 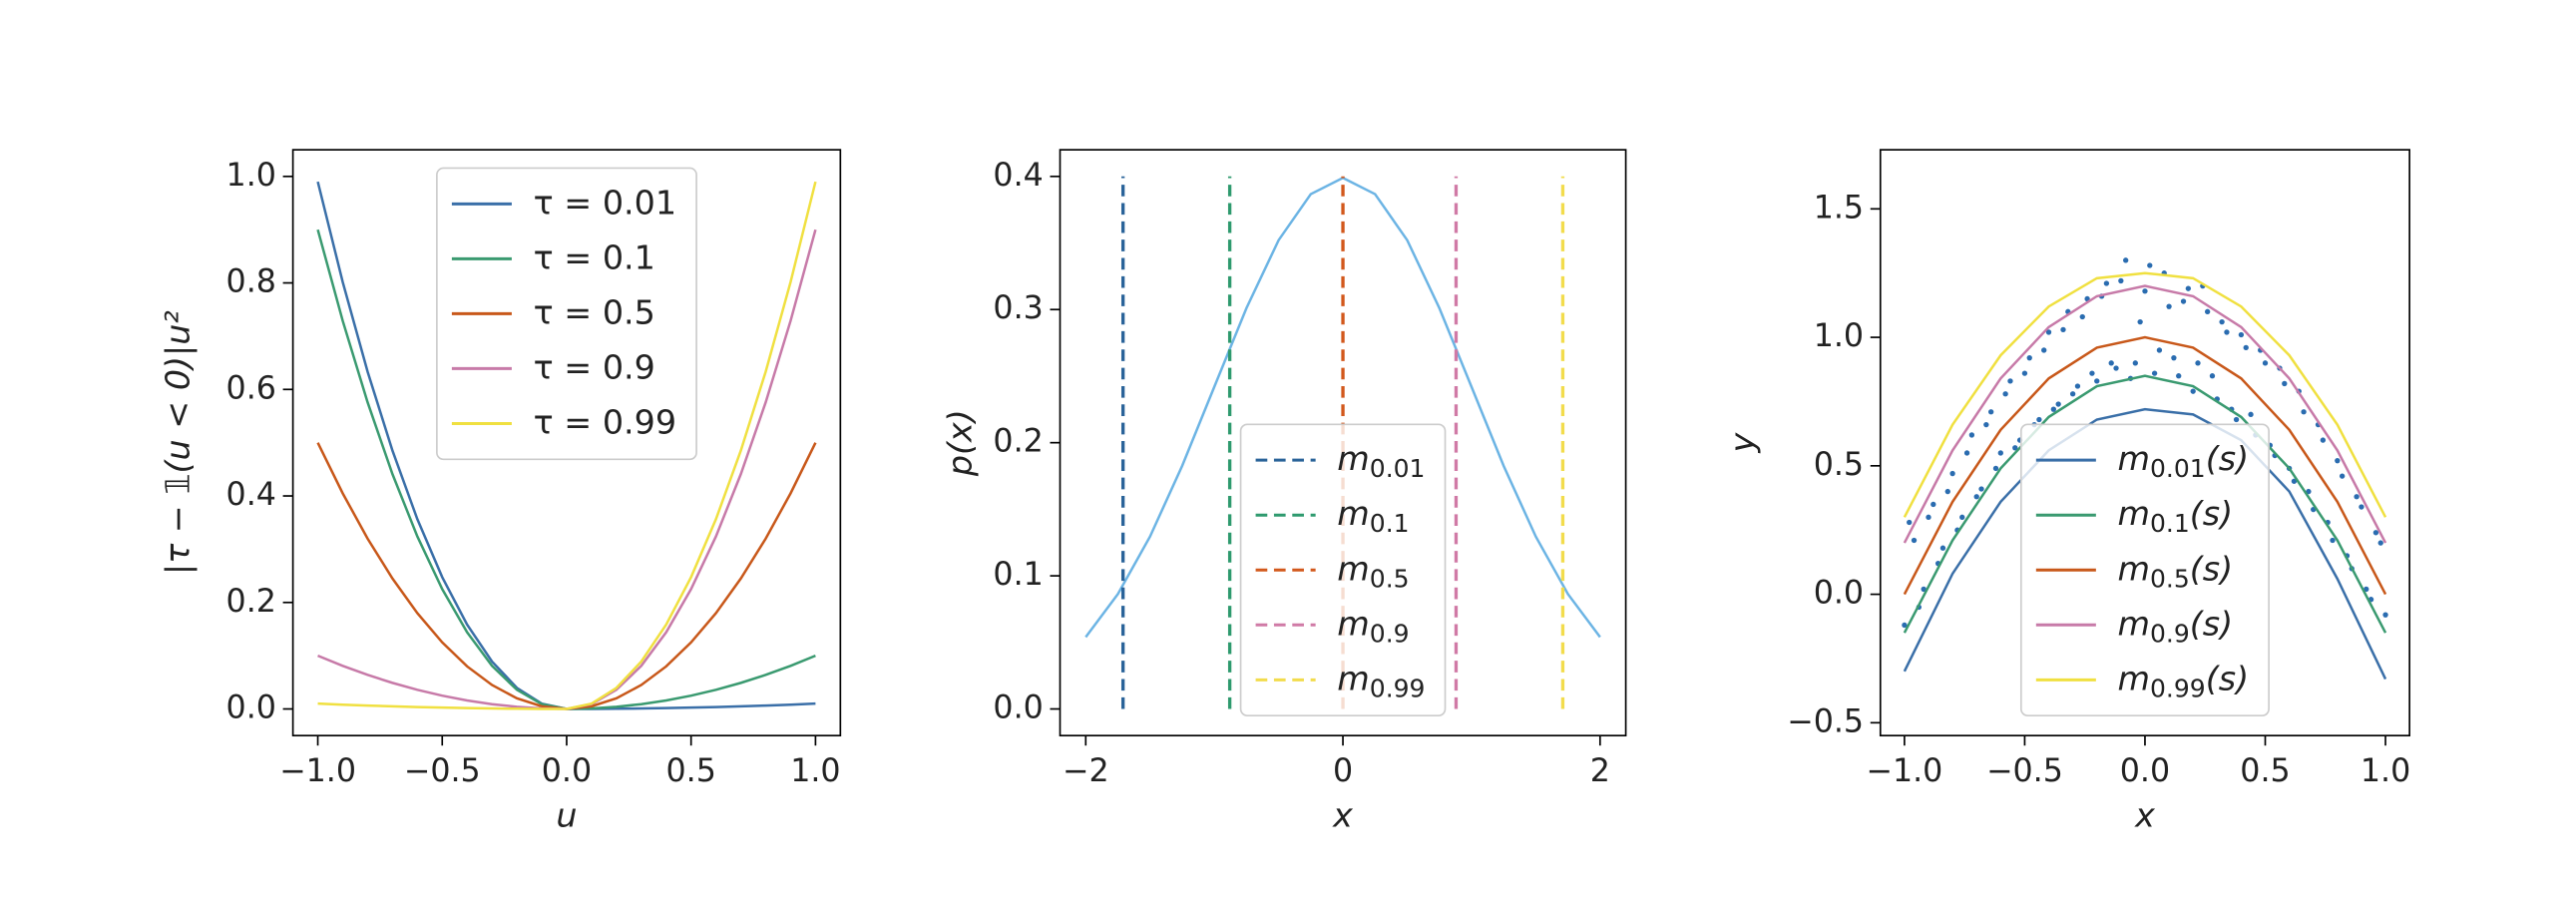 What do you see at coordinates (1343, 771) in the screenshot?
I see `x-tick-label: 0` at bounding box center [1343, 771].